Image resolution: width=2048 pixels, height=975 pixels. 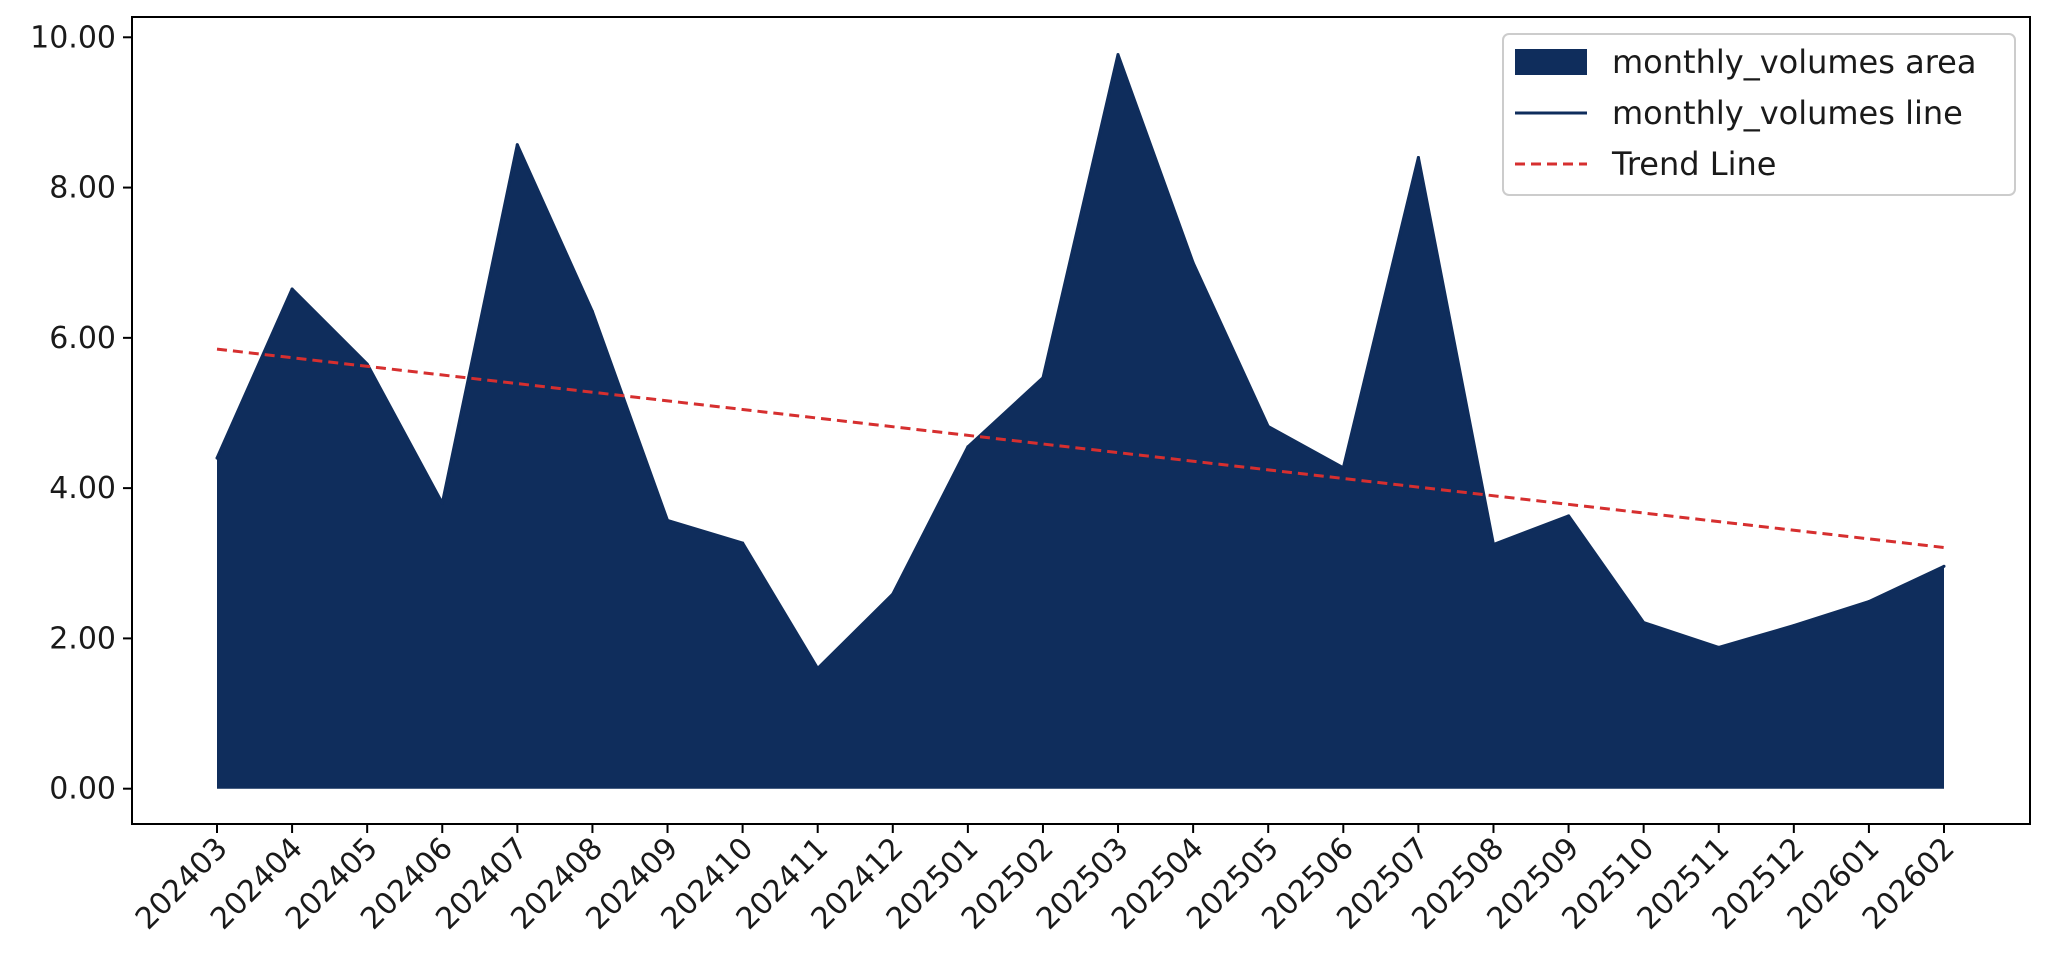 I want to click on y-tick-label: 0.00, so click(x=82, y=789).